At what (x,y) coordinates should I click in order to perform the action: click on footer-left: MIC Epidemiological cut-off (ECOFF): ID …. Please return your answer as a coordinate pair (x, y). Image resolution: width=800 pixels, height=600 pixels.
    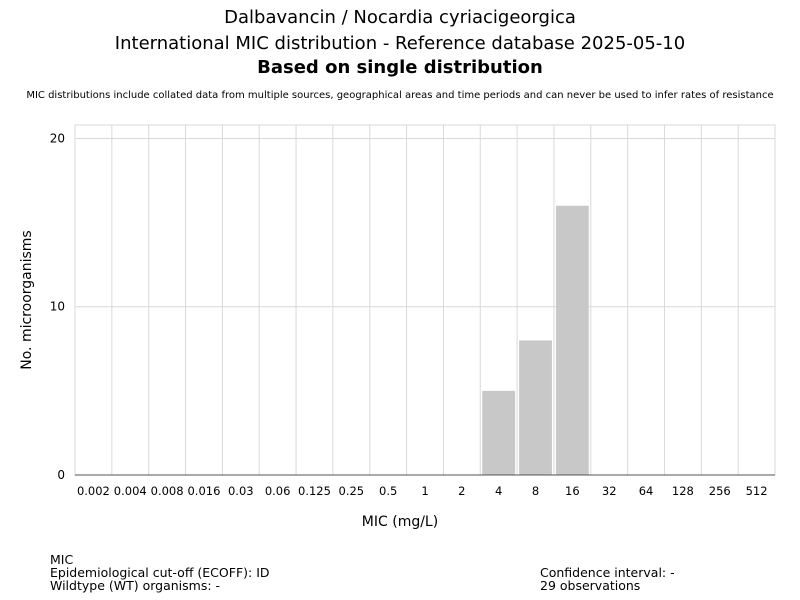
    Looking at the image, I should click on (160, 572).